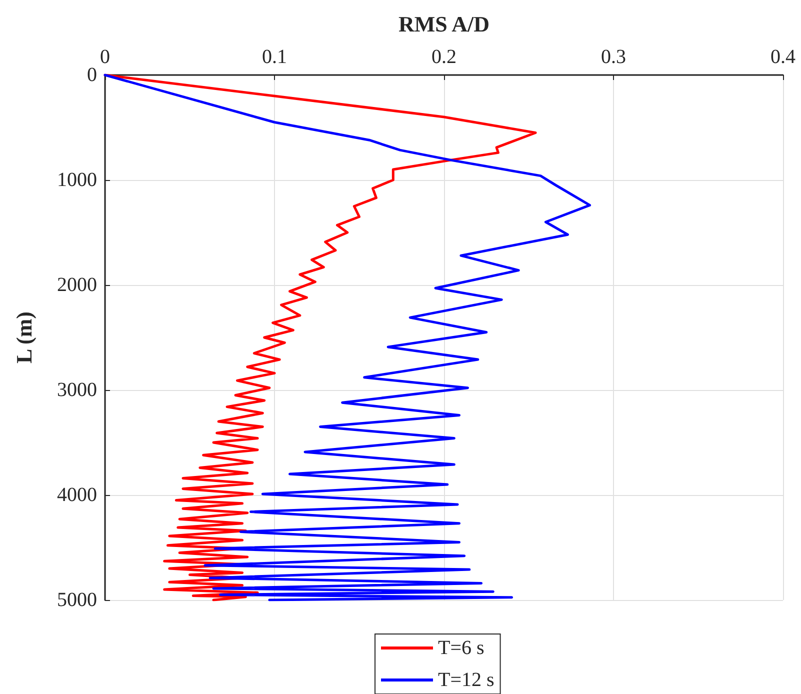  I want to click on y-axis-title: L (m), so click(24, 338).